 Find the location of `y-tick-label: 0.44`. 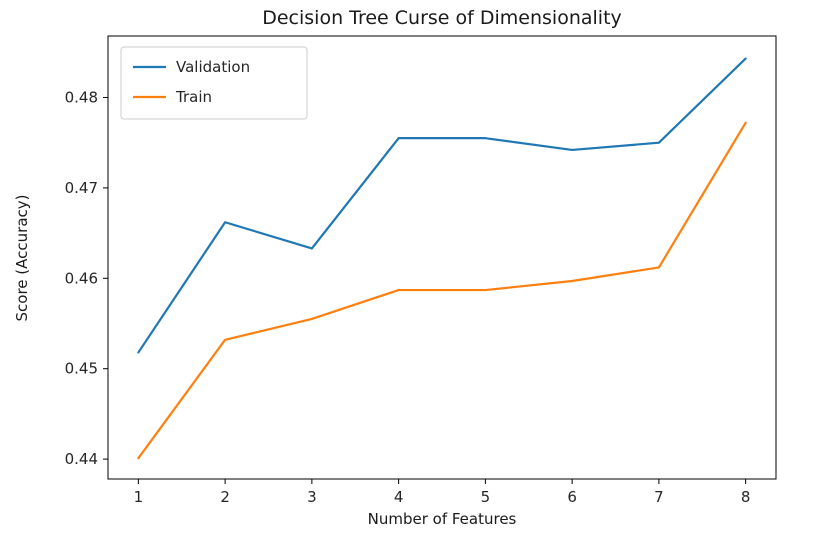

y-tick-label: 0.44 is located at coordinates (81, 459).